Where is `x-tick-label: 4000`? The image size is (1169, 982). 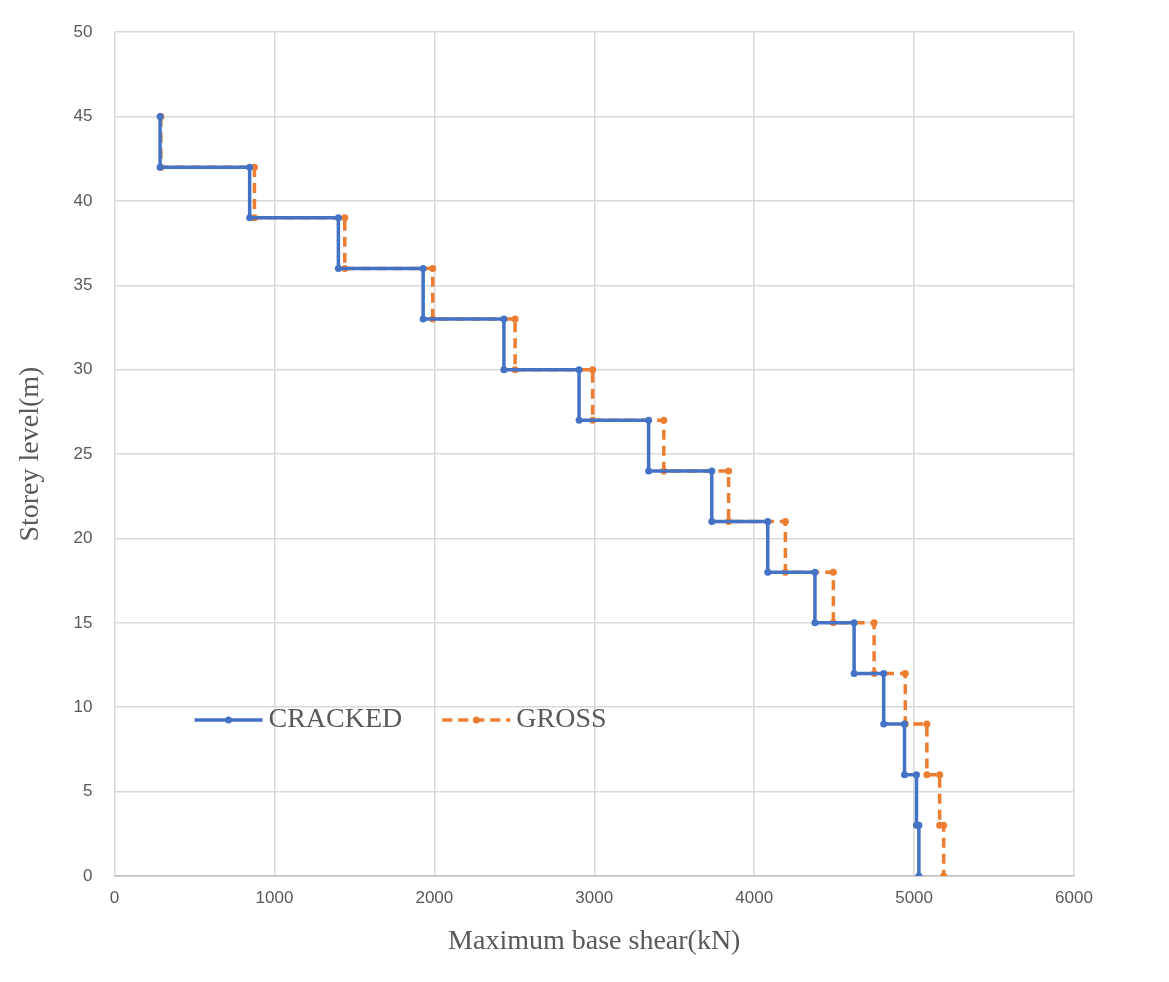 x-tick-label: 4000 is located at coordinates (754, 897).